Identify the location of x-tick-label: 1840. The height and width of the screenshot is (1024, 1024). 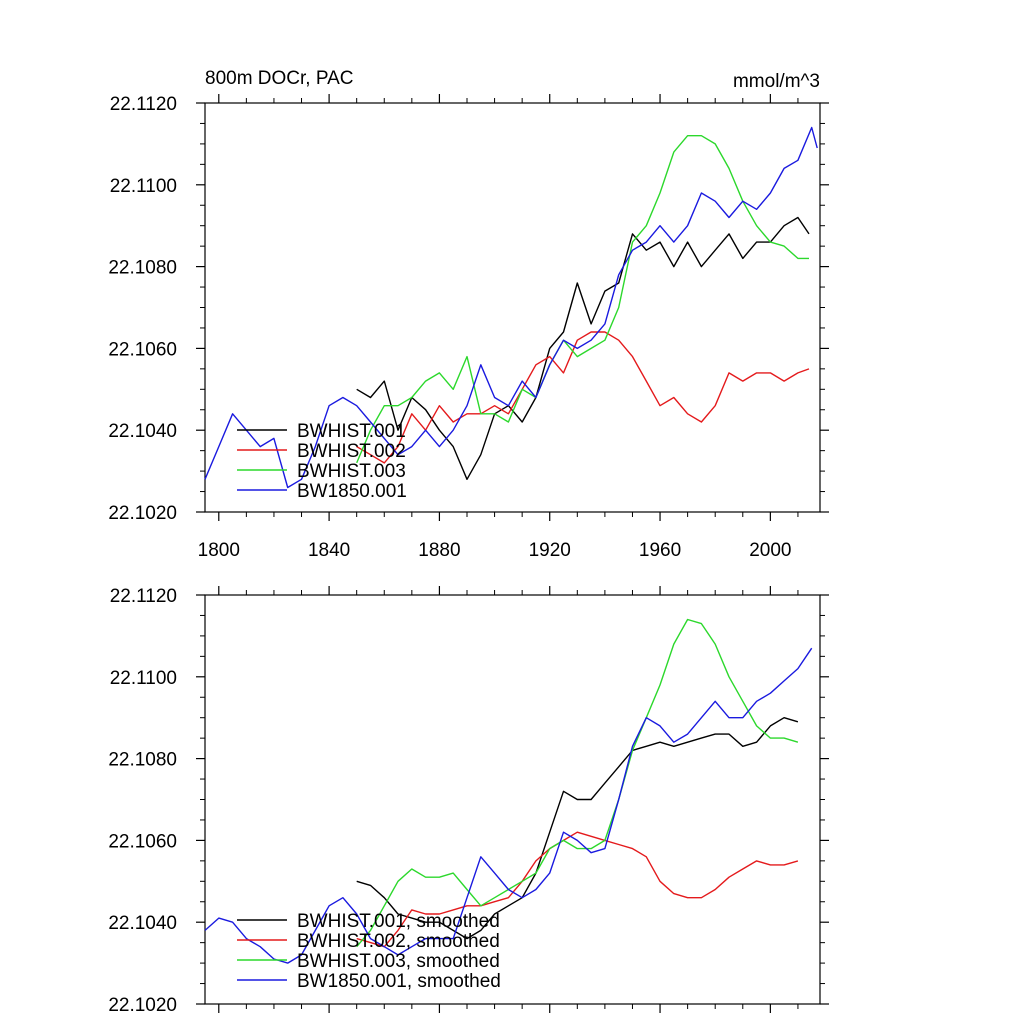
(329, 550).